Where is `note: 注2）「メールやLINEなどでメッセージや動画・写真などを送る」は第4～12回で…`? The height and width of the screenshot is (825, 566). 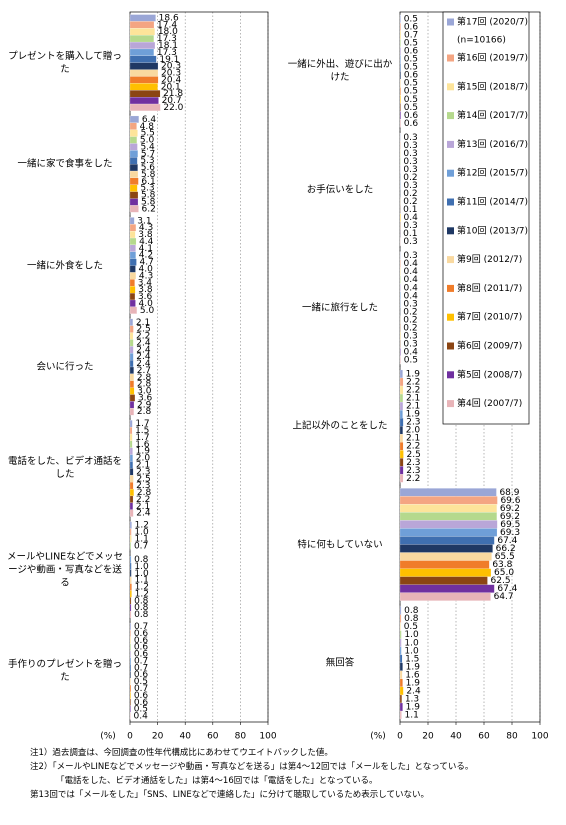
note: 注2）「メールやLINEなどでメッセージや動画・写真などを送る」は第4～12回で… is located at coordinates (252, 767).